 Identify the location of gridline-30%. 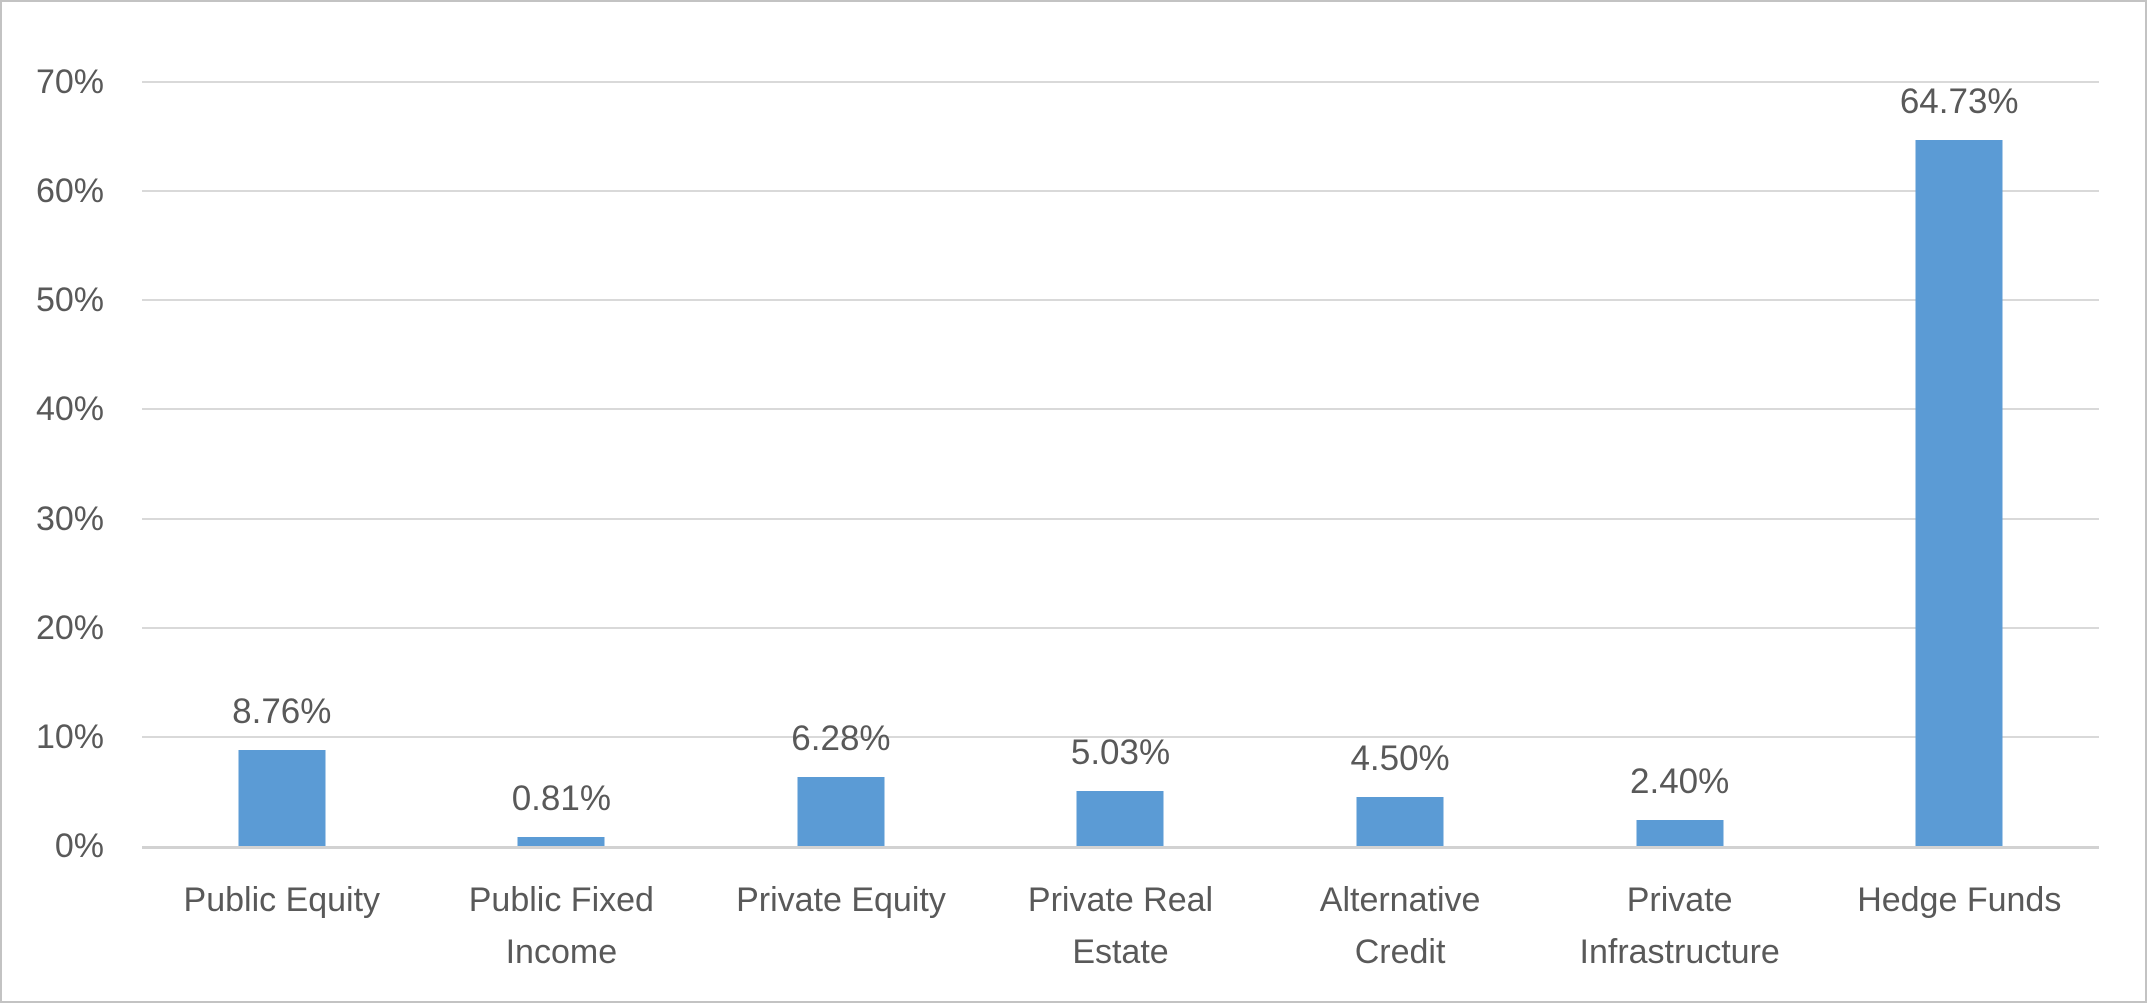
(1120, 518).